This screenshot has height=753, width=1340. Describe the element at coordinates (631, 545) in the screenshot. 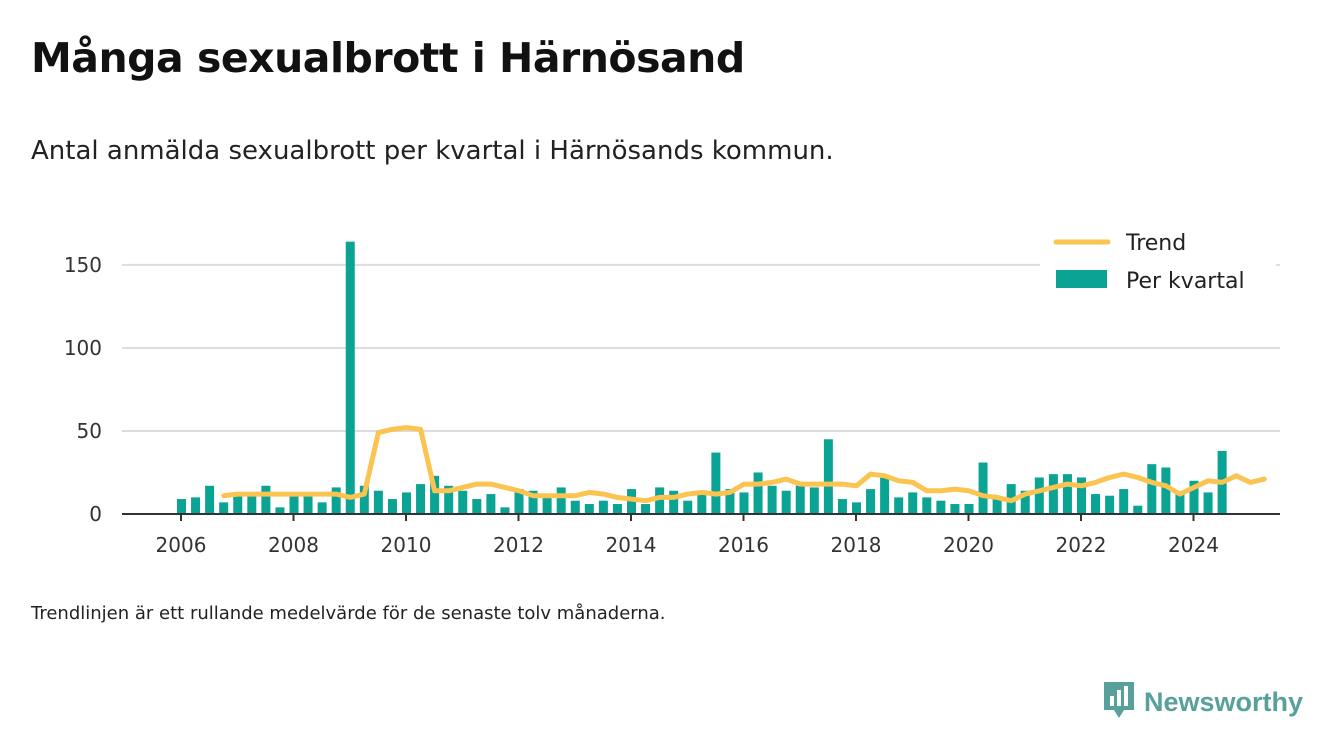

I see `x-tick-label: 2014` at that location.